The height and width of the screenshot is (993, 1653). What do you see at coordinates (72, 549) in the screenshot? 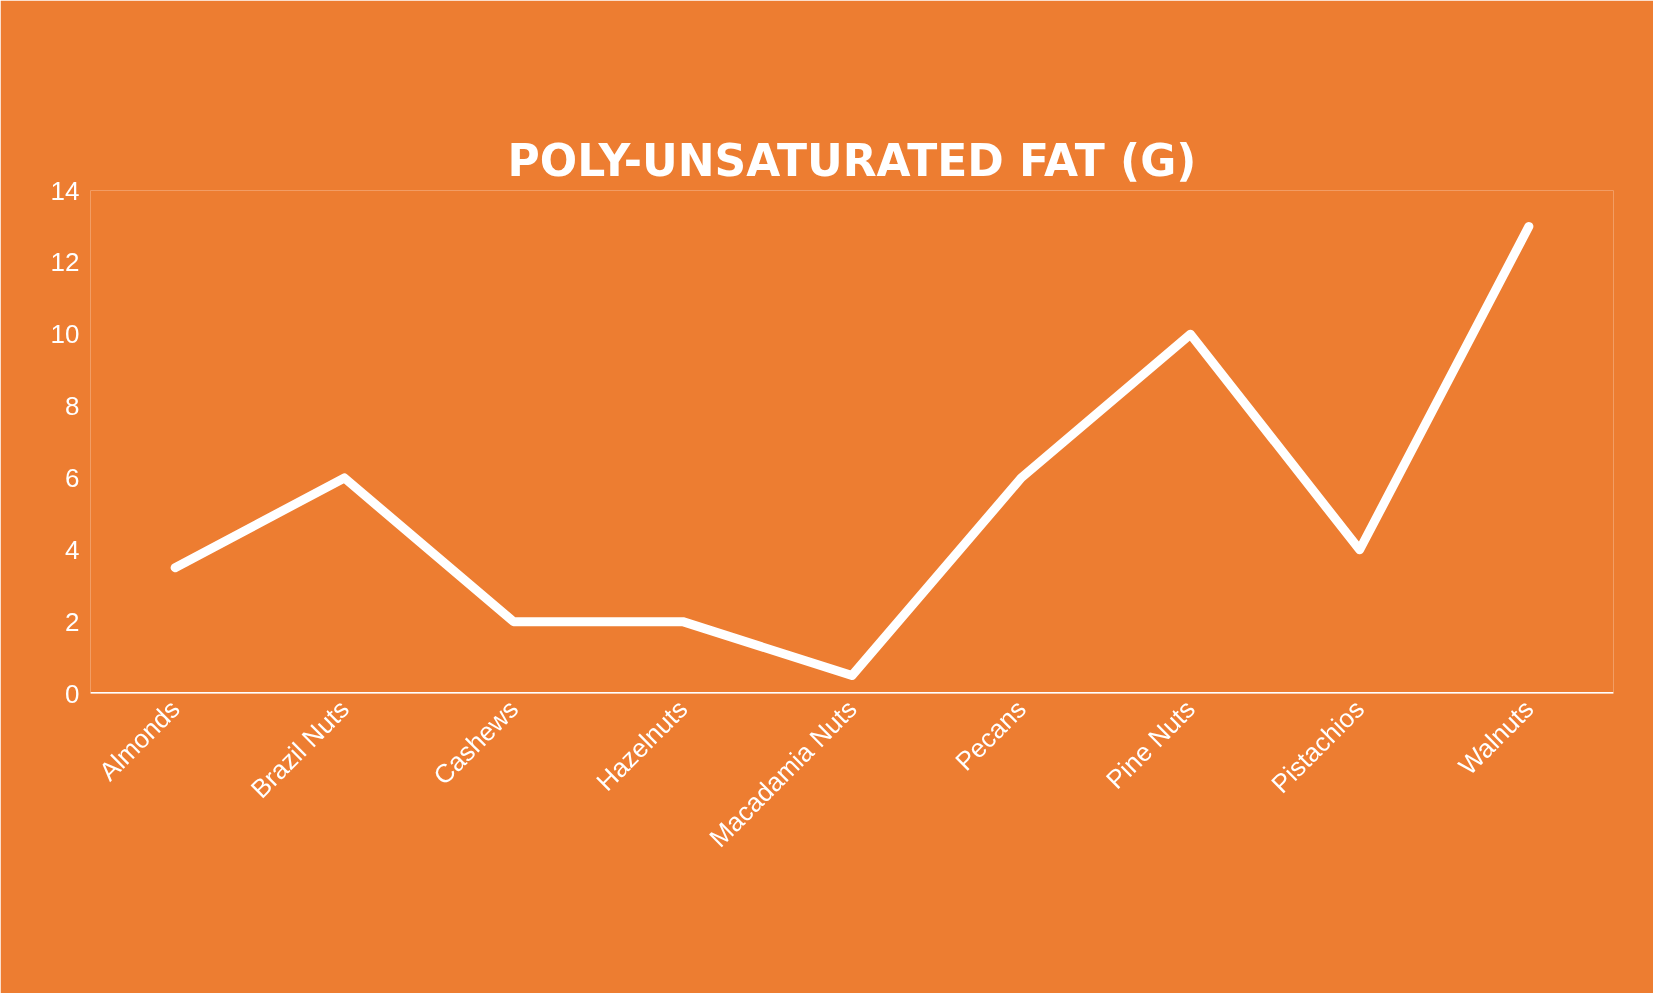
I see `y-tick-label: 4` at bounding box center [72, 549].